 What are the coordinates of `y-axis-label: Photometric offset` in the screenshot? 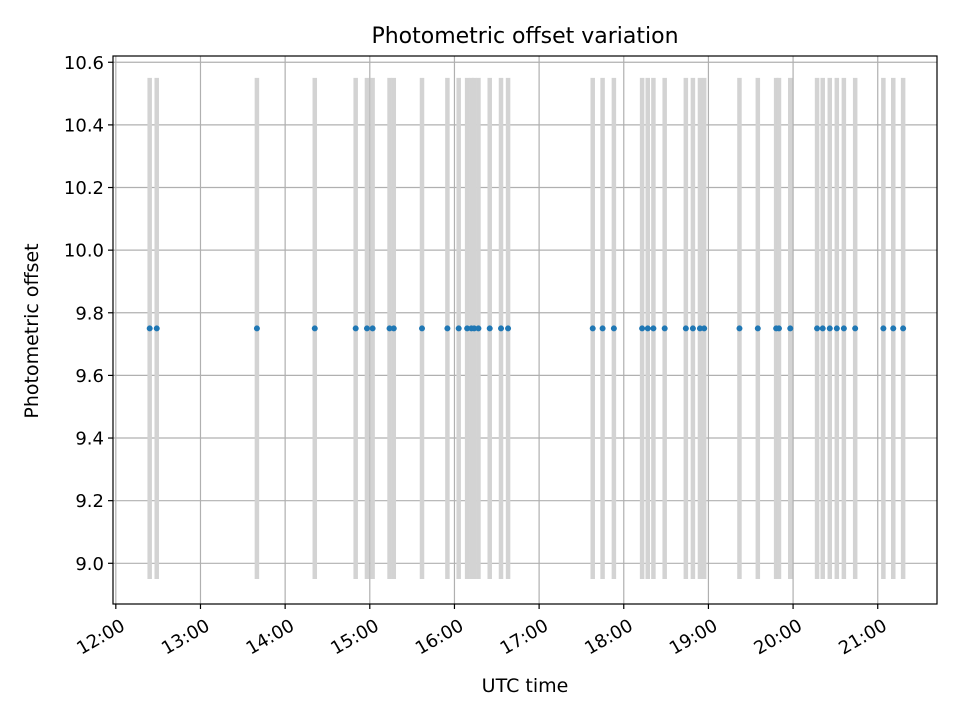 It's located at (32, 330).